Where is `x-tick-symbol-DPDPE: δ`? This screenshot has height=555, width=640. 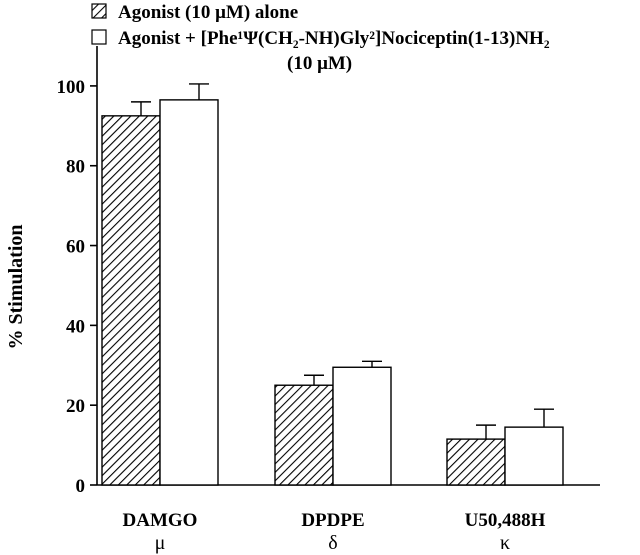 x-tick-symbol-DPDPE: δ is located at coordinates (332, 543).